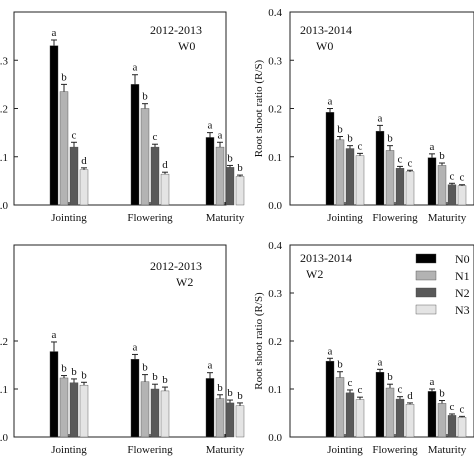  Describe the element at coordinates (259, 341) in the screenshot. I see `y-axis-label: Root shoot ratio (R/S)` at that location.